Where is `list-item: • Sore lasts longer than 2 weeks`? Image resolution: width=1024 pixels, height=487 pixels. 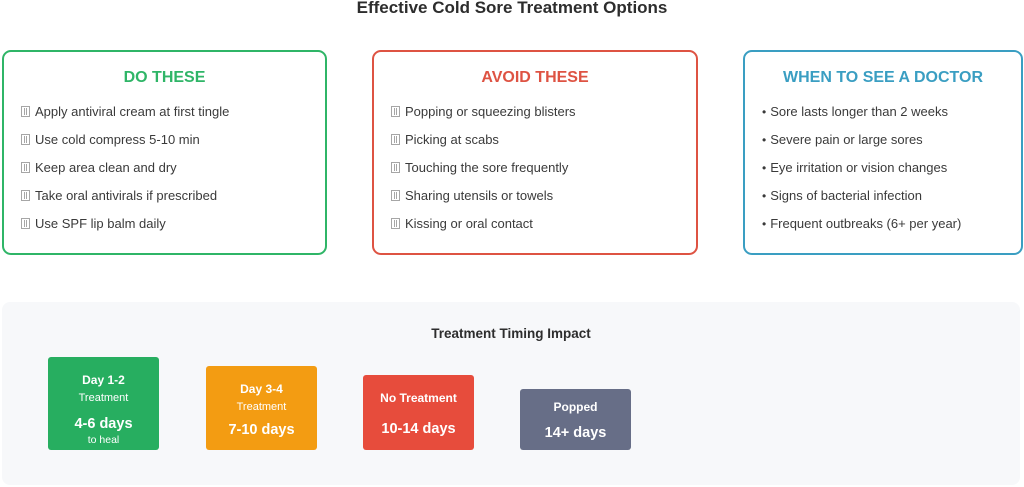
list-item: • Sore lasts longer than 2 weeks is located at coordinates (861, 118).